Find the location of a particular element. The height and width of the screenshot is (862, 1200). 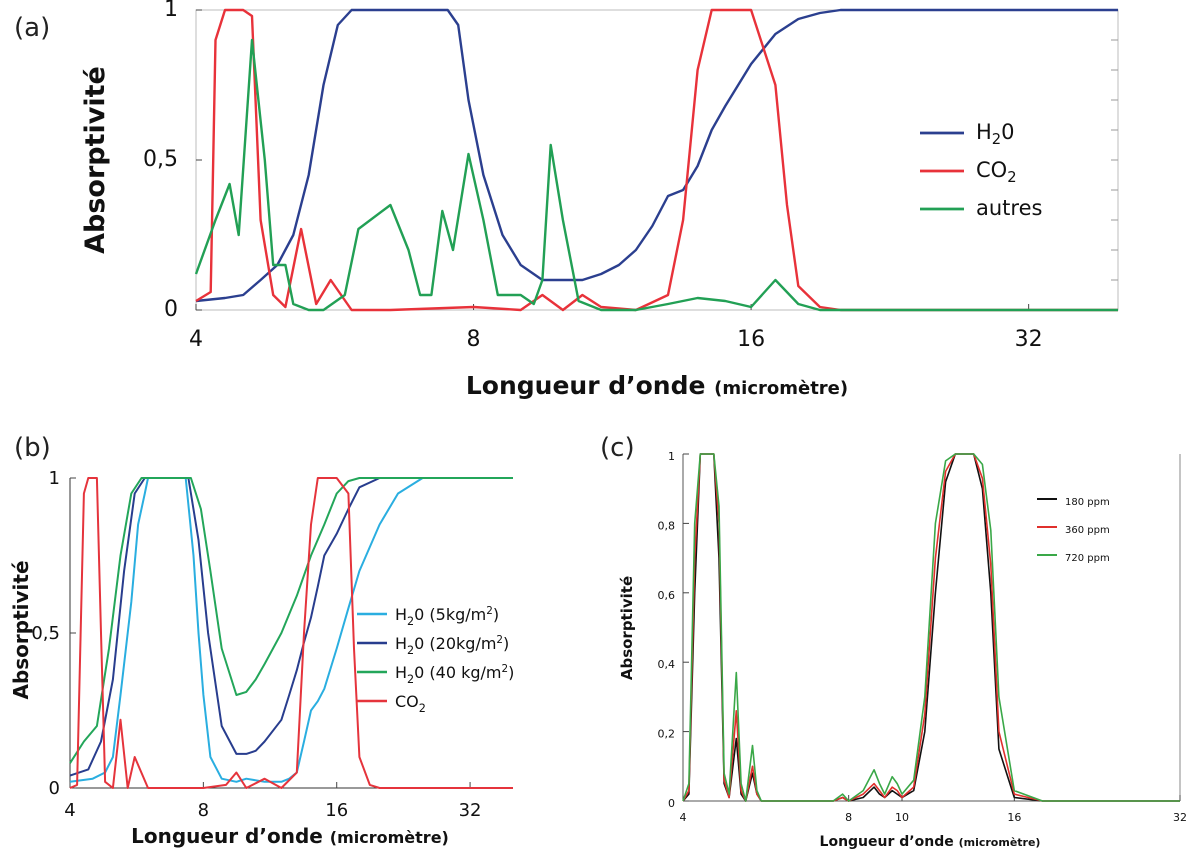

legend-label: H20 (5kg/m2) is located at coordinates (447, 616).